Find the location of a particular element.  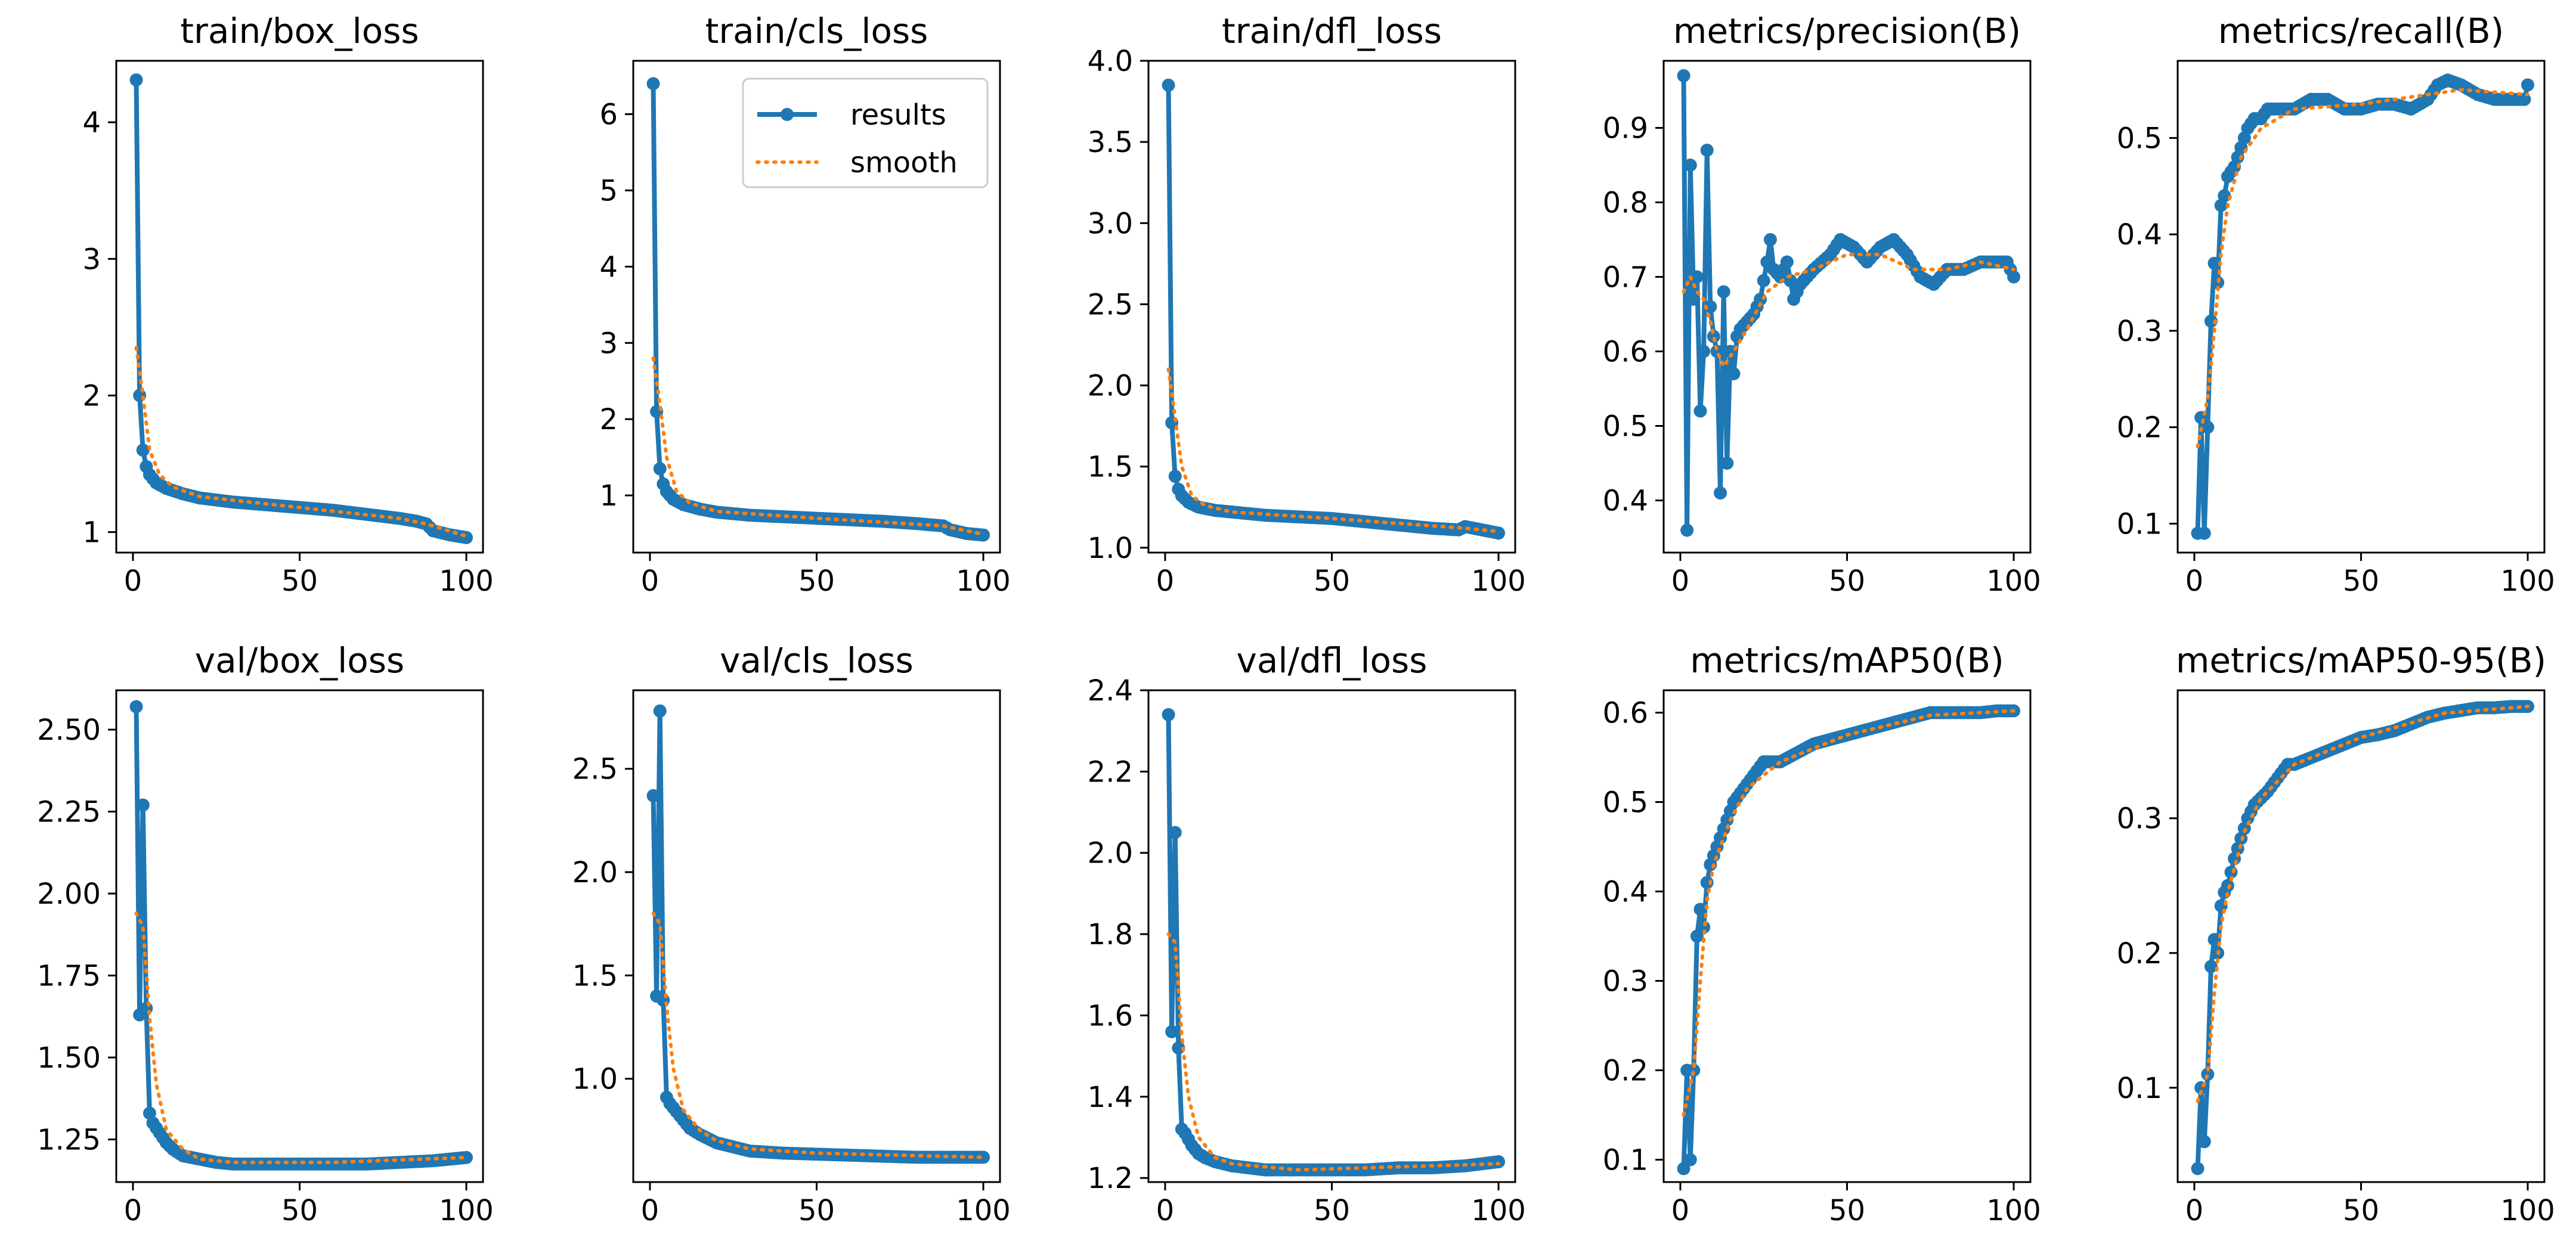

y-tick-label: 3.5 is located at coordinates (1110, 142).